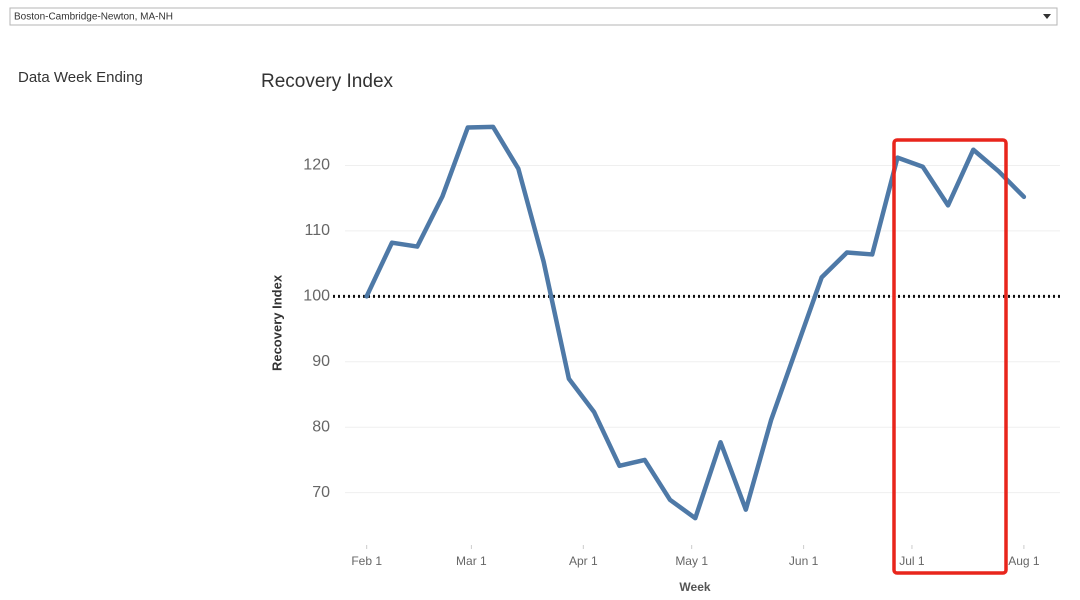  Describe the element at coordinates (583, 561) in the screenshot. I see `x-tick-label: Apr 1` at that location.